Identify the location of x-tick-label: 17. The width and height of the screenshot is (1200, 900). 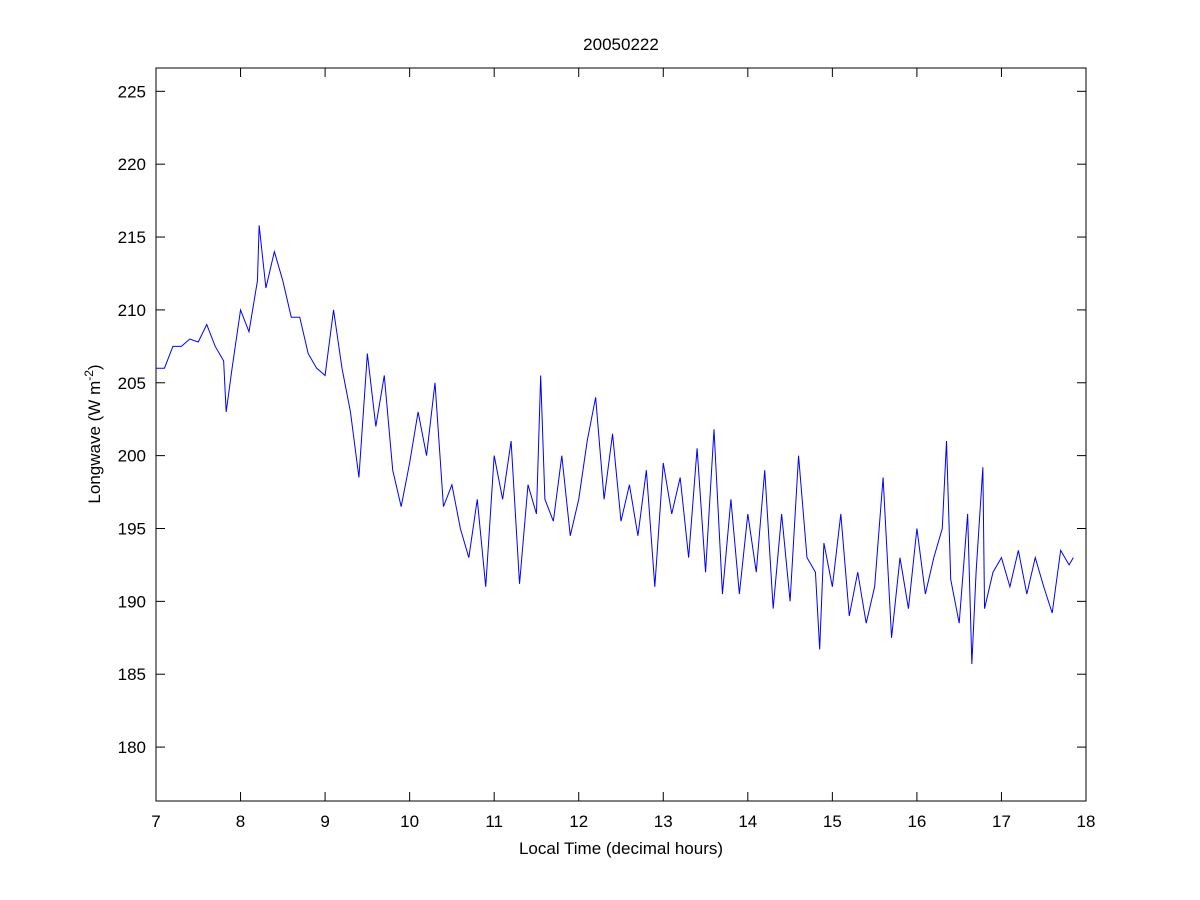
(1001, 821).